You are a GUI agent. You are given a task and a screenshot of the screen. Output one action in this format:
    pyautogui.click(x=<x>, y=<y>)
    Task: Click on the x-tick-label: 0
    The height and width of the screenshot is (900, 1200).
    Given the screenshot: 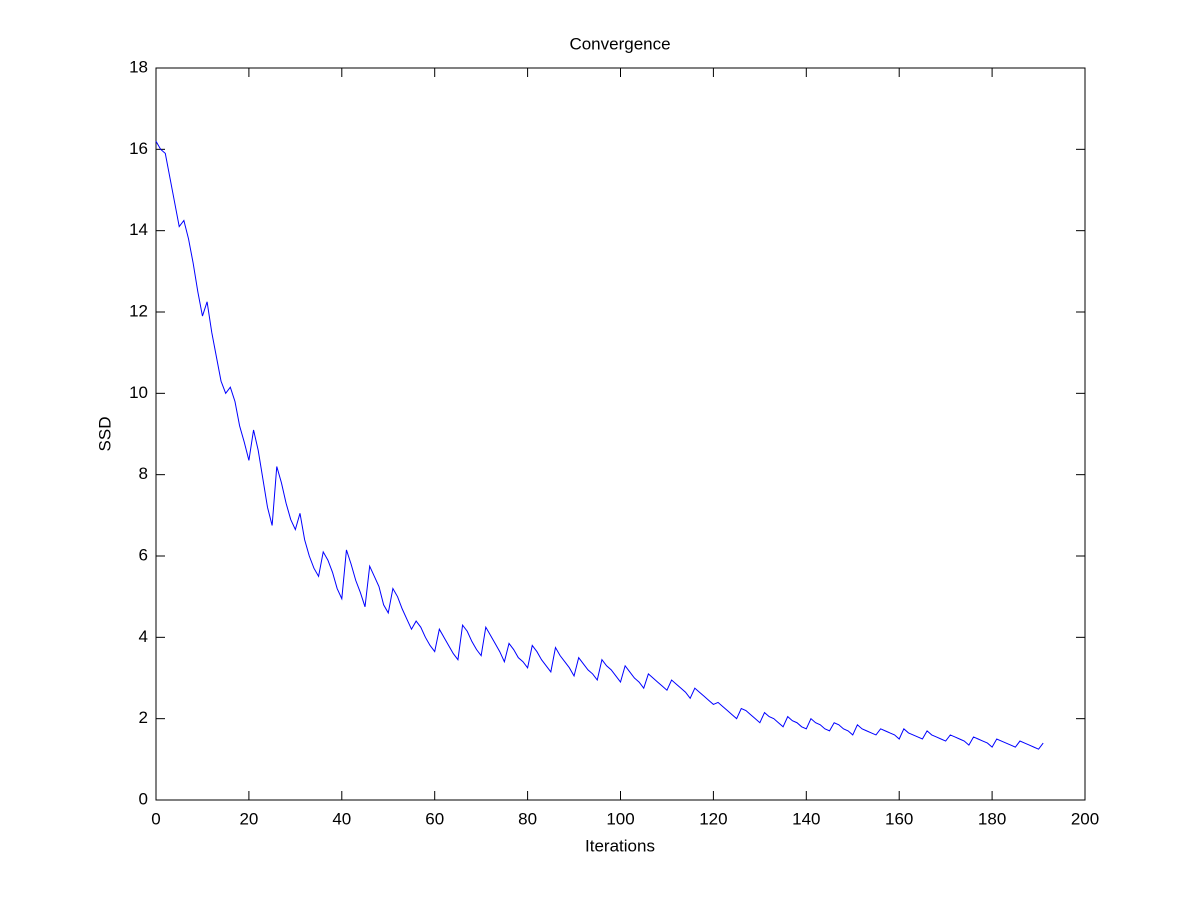 What is the action you would take?
    pyautogui.click(x=155, y=818)
    